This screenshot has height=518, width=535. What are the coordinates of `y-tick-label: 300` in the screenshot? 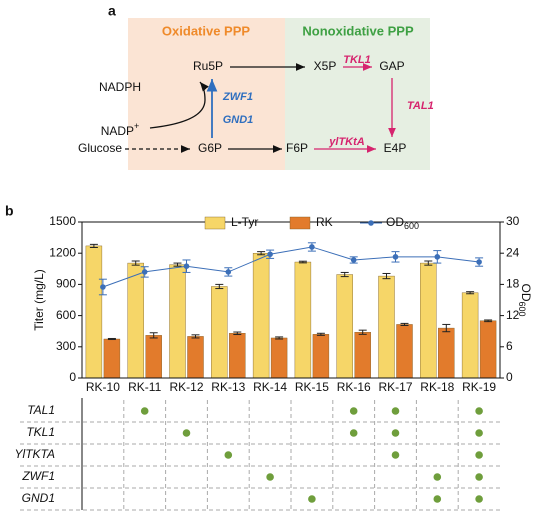 It's located at (66, 346).